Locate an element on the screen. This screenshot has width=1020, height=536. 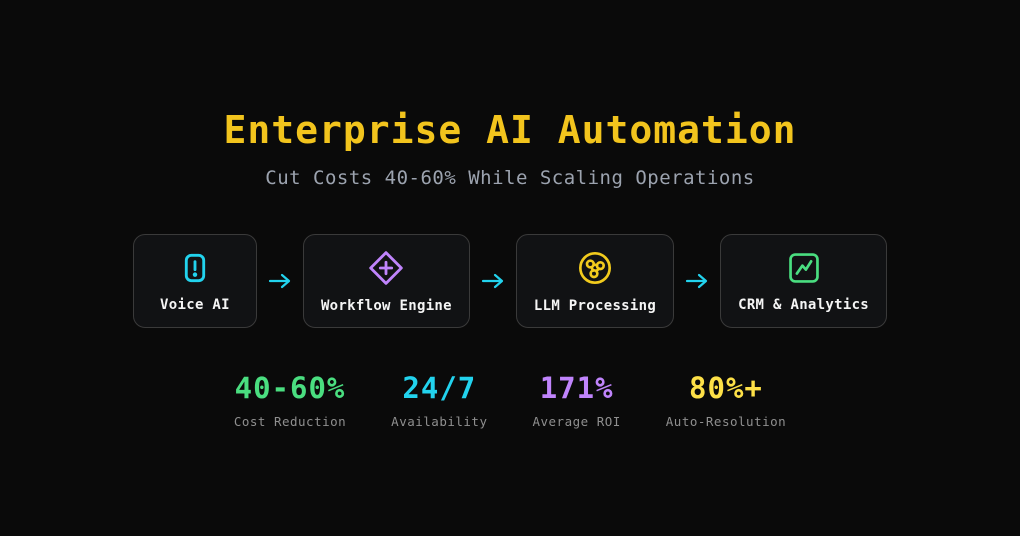
pipeline-flow: Voice AI Workflow Engine is located at coordinates (510, 280).